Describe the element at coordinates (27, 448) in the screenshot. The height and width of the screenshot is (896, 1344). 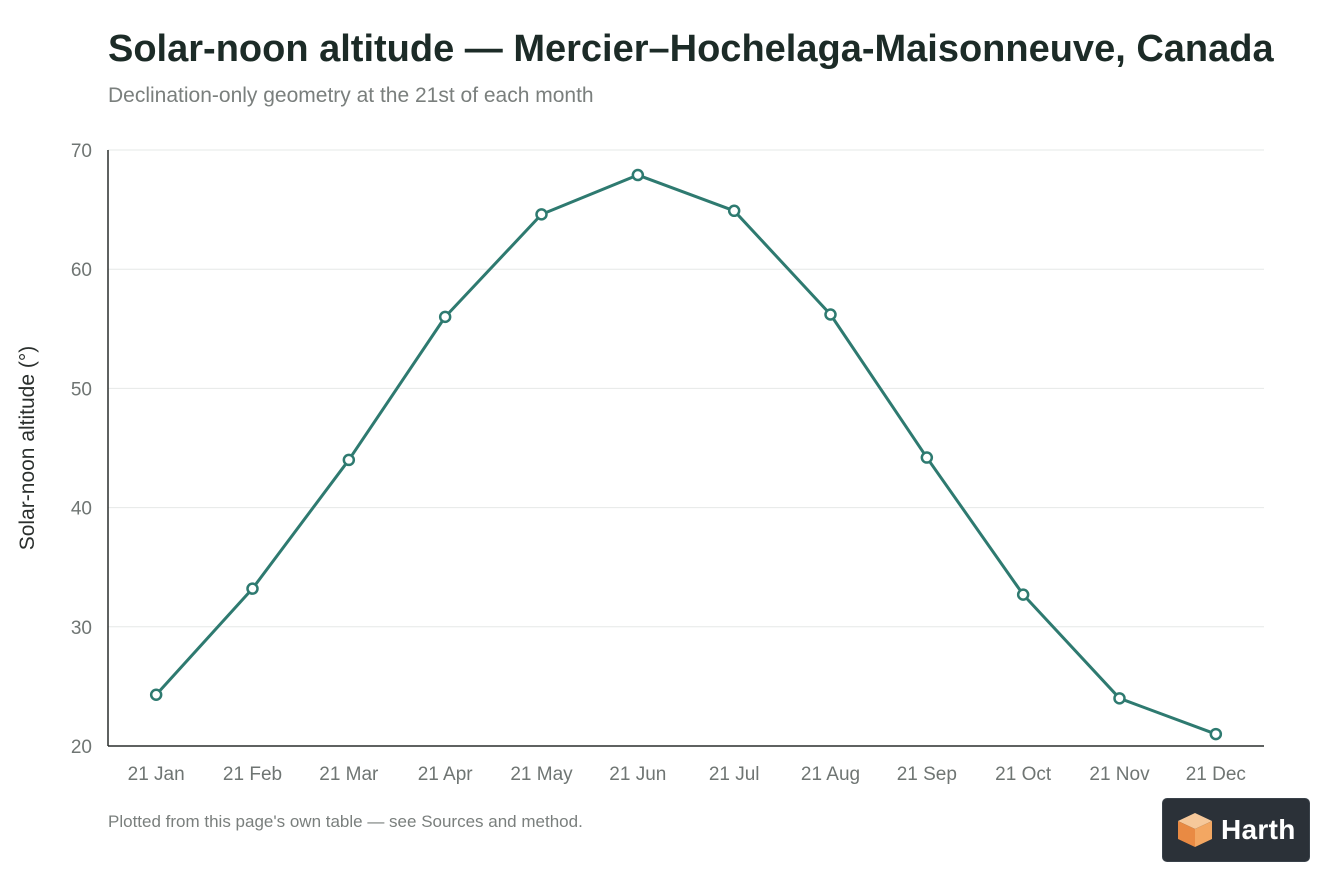
I see `y-axis-title: Solar-noon altitude (°)` at that location.